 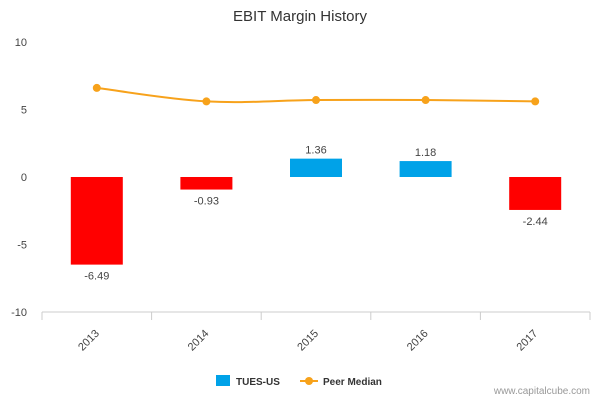 I want to click on x-tick-label: 2016, so click(x=418, y=341).